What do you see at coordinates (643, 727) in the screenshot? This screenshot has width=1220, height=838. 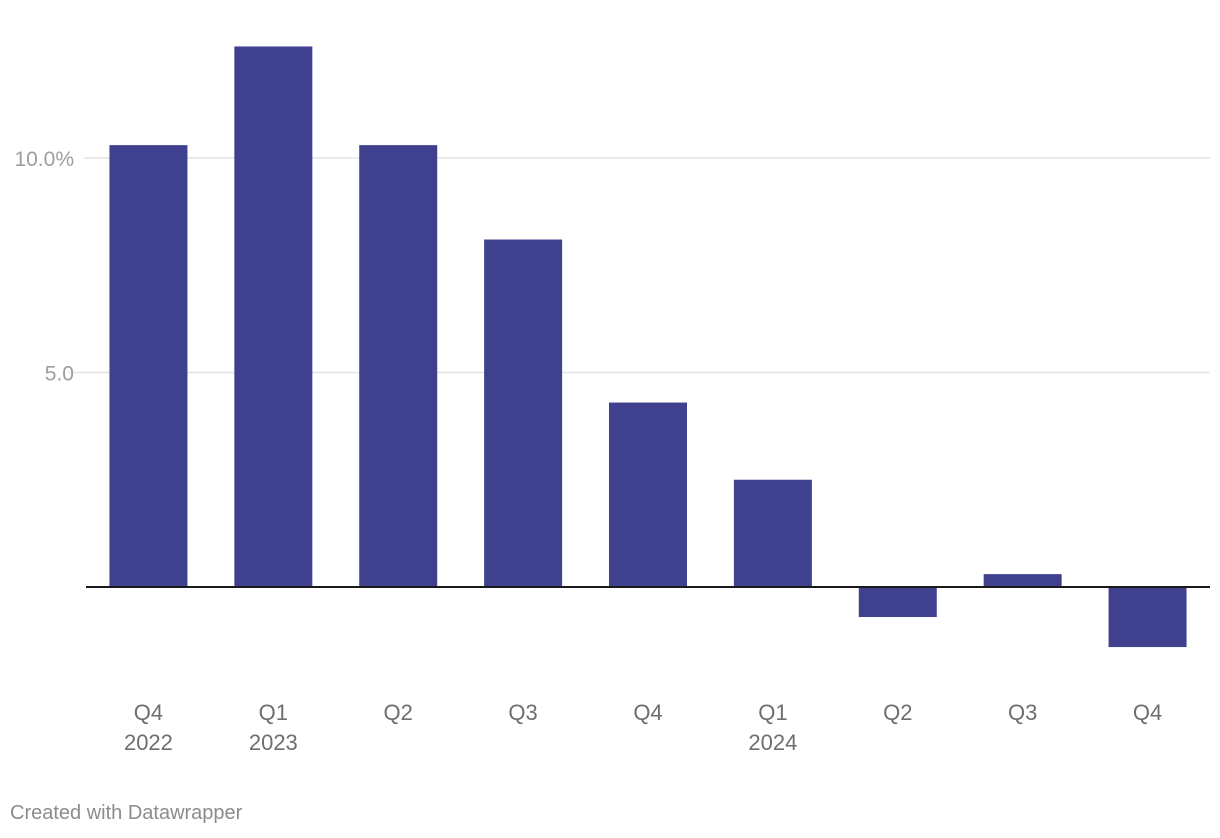 I see `x-axis-tick-labels: Q4 2022 Q1 2023 Q2 Q3 Q4 Q1 2024 Q2 Q3 Q4` at bounding box center [643, 727].